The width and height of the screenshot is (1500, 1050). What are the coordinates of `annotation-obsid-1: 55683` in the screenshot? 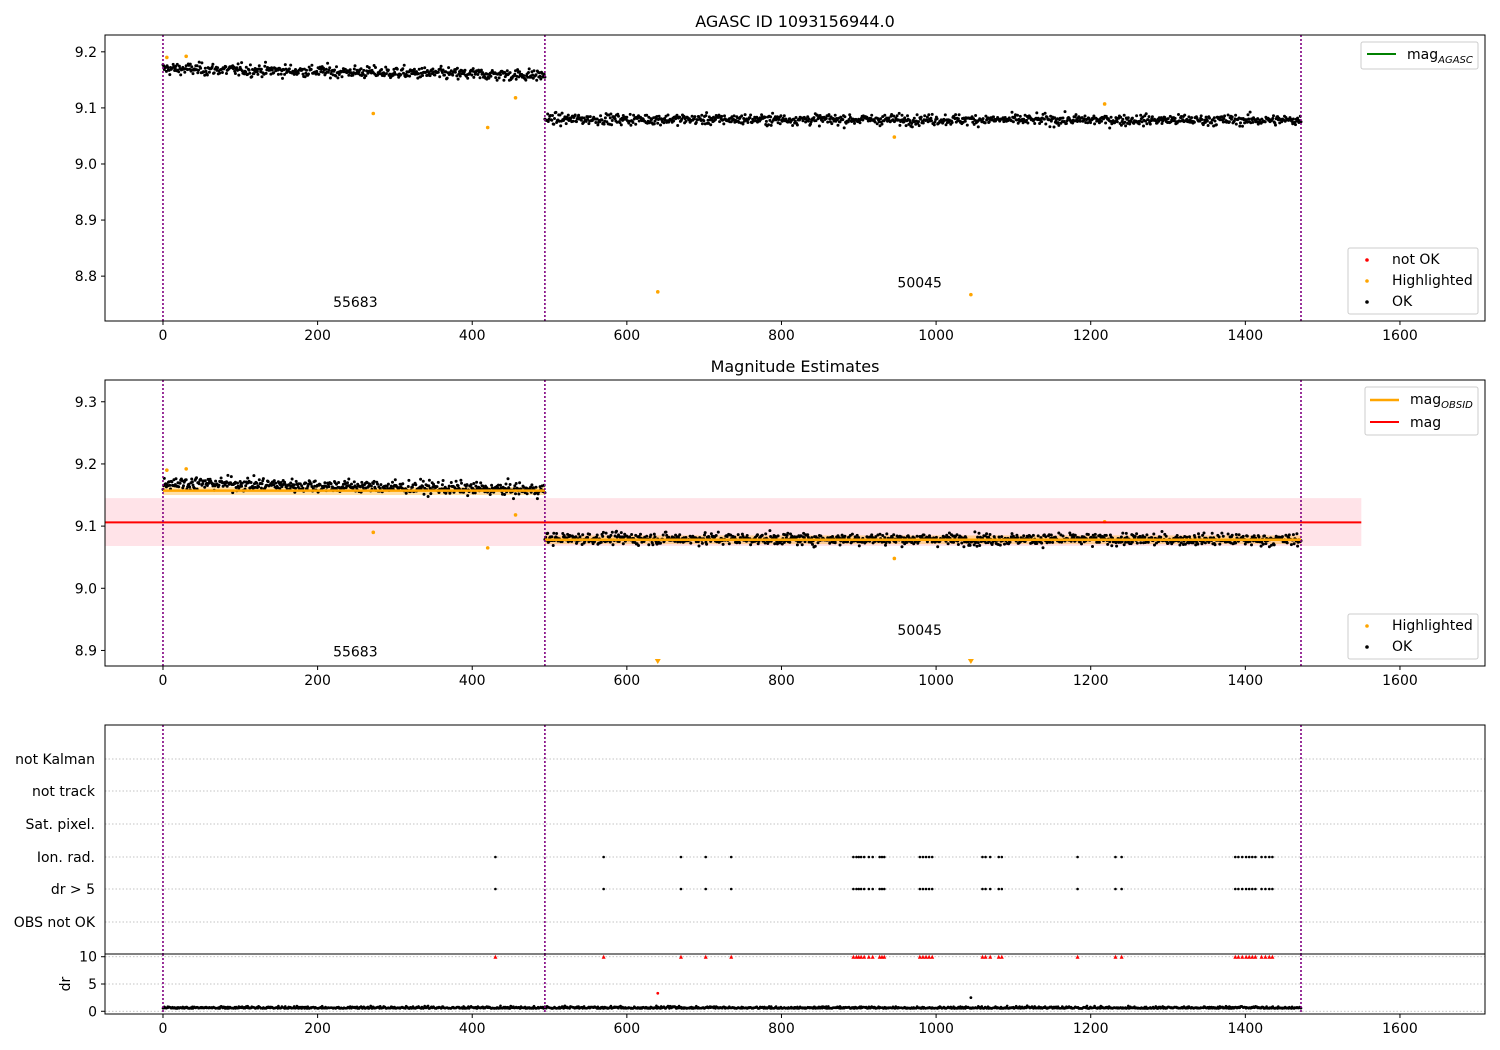 It's located at (355, 653).